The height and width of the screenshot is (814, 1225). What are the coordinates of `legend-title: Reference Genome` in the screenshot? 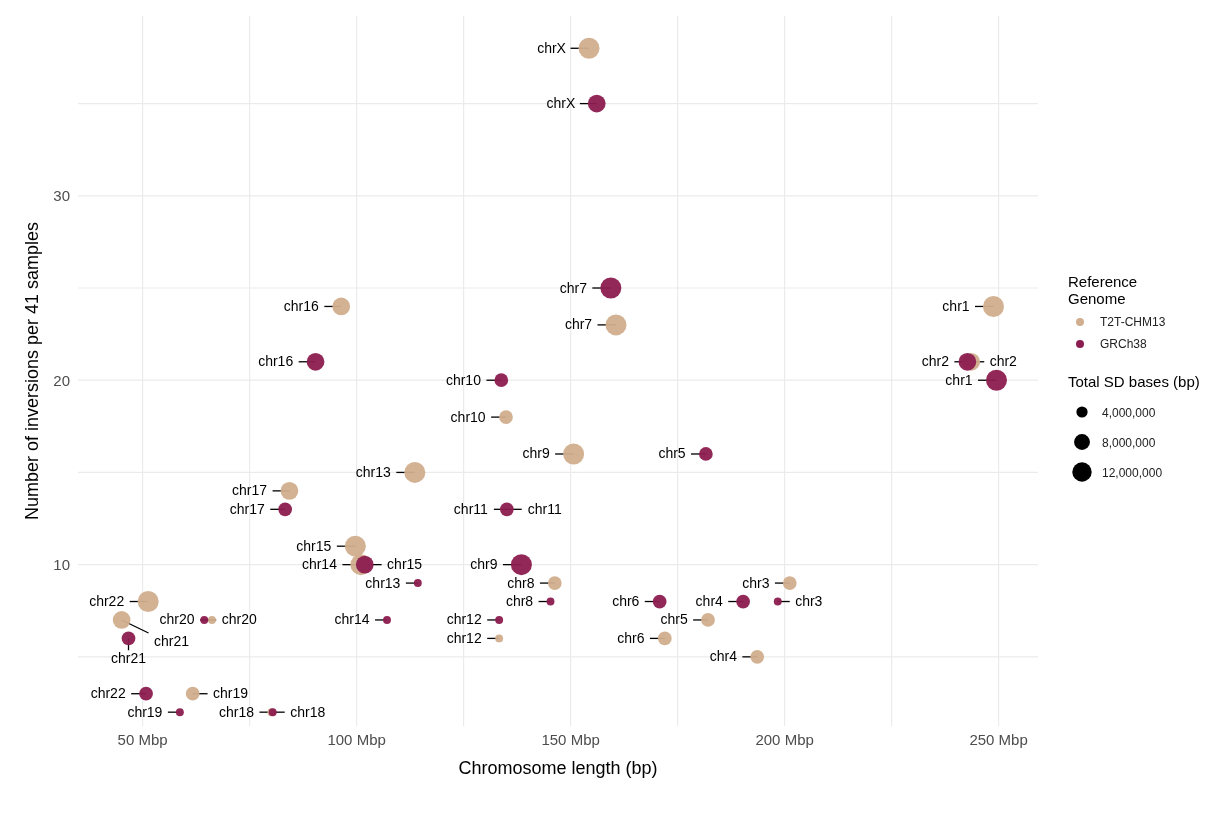 It's located at (1103, 290).